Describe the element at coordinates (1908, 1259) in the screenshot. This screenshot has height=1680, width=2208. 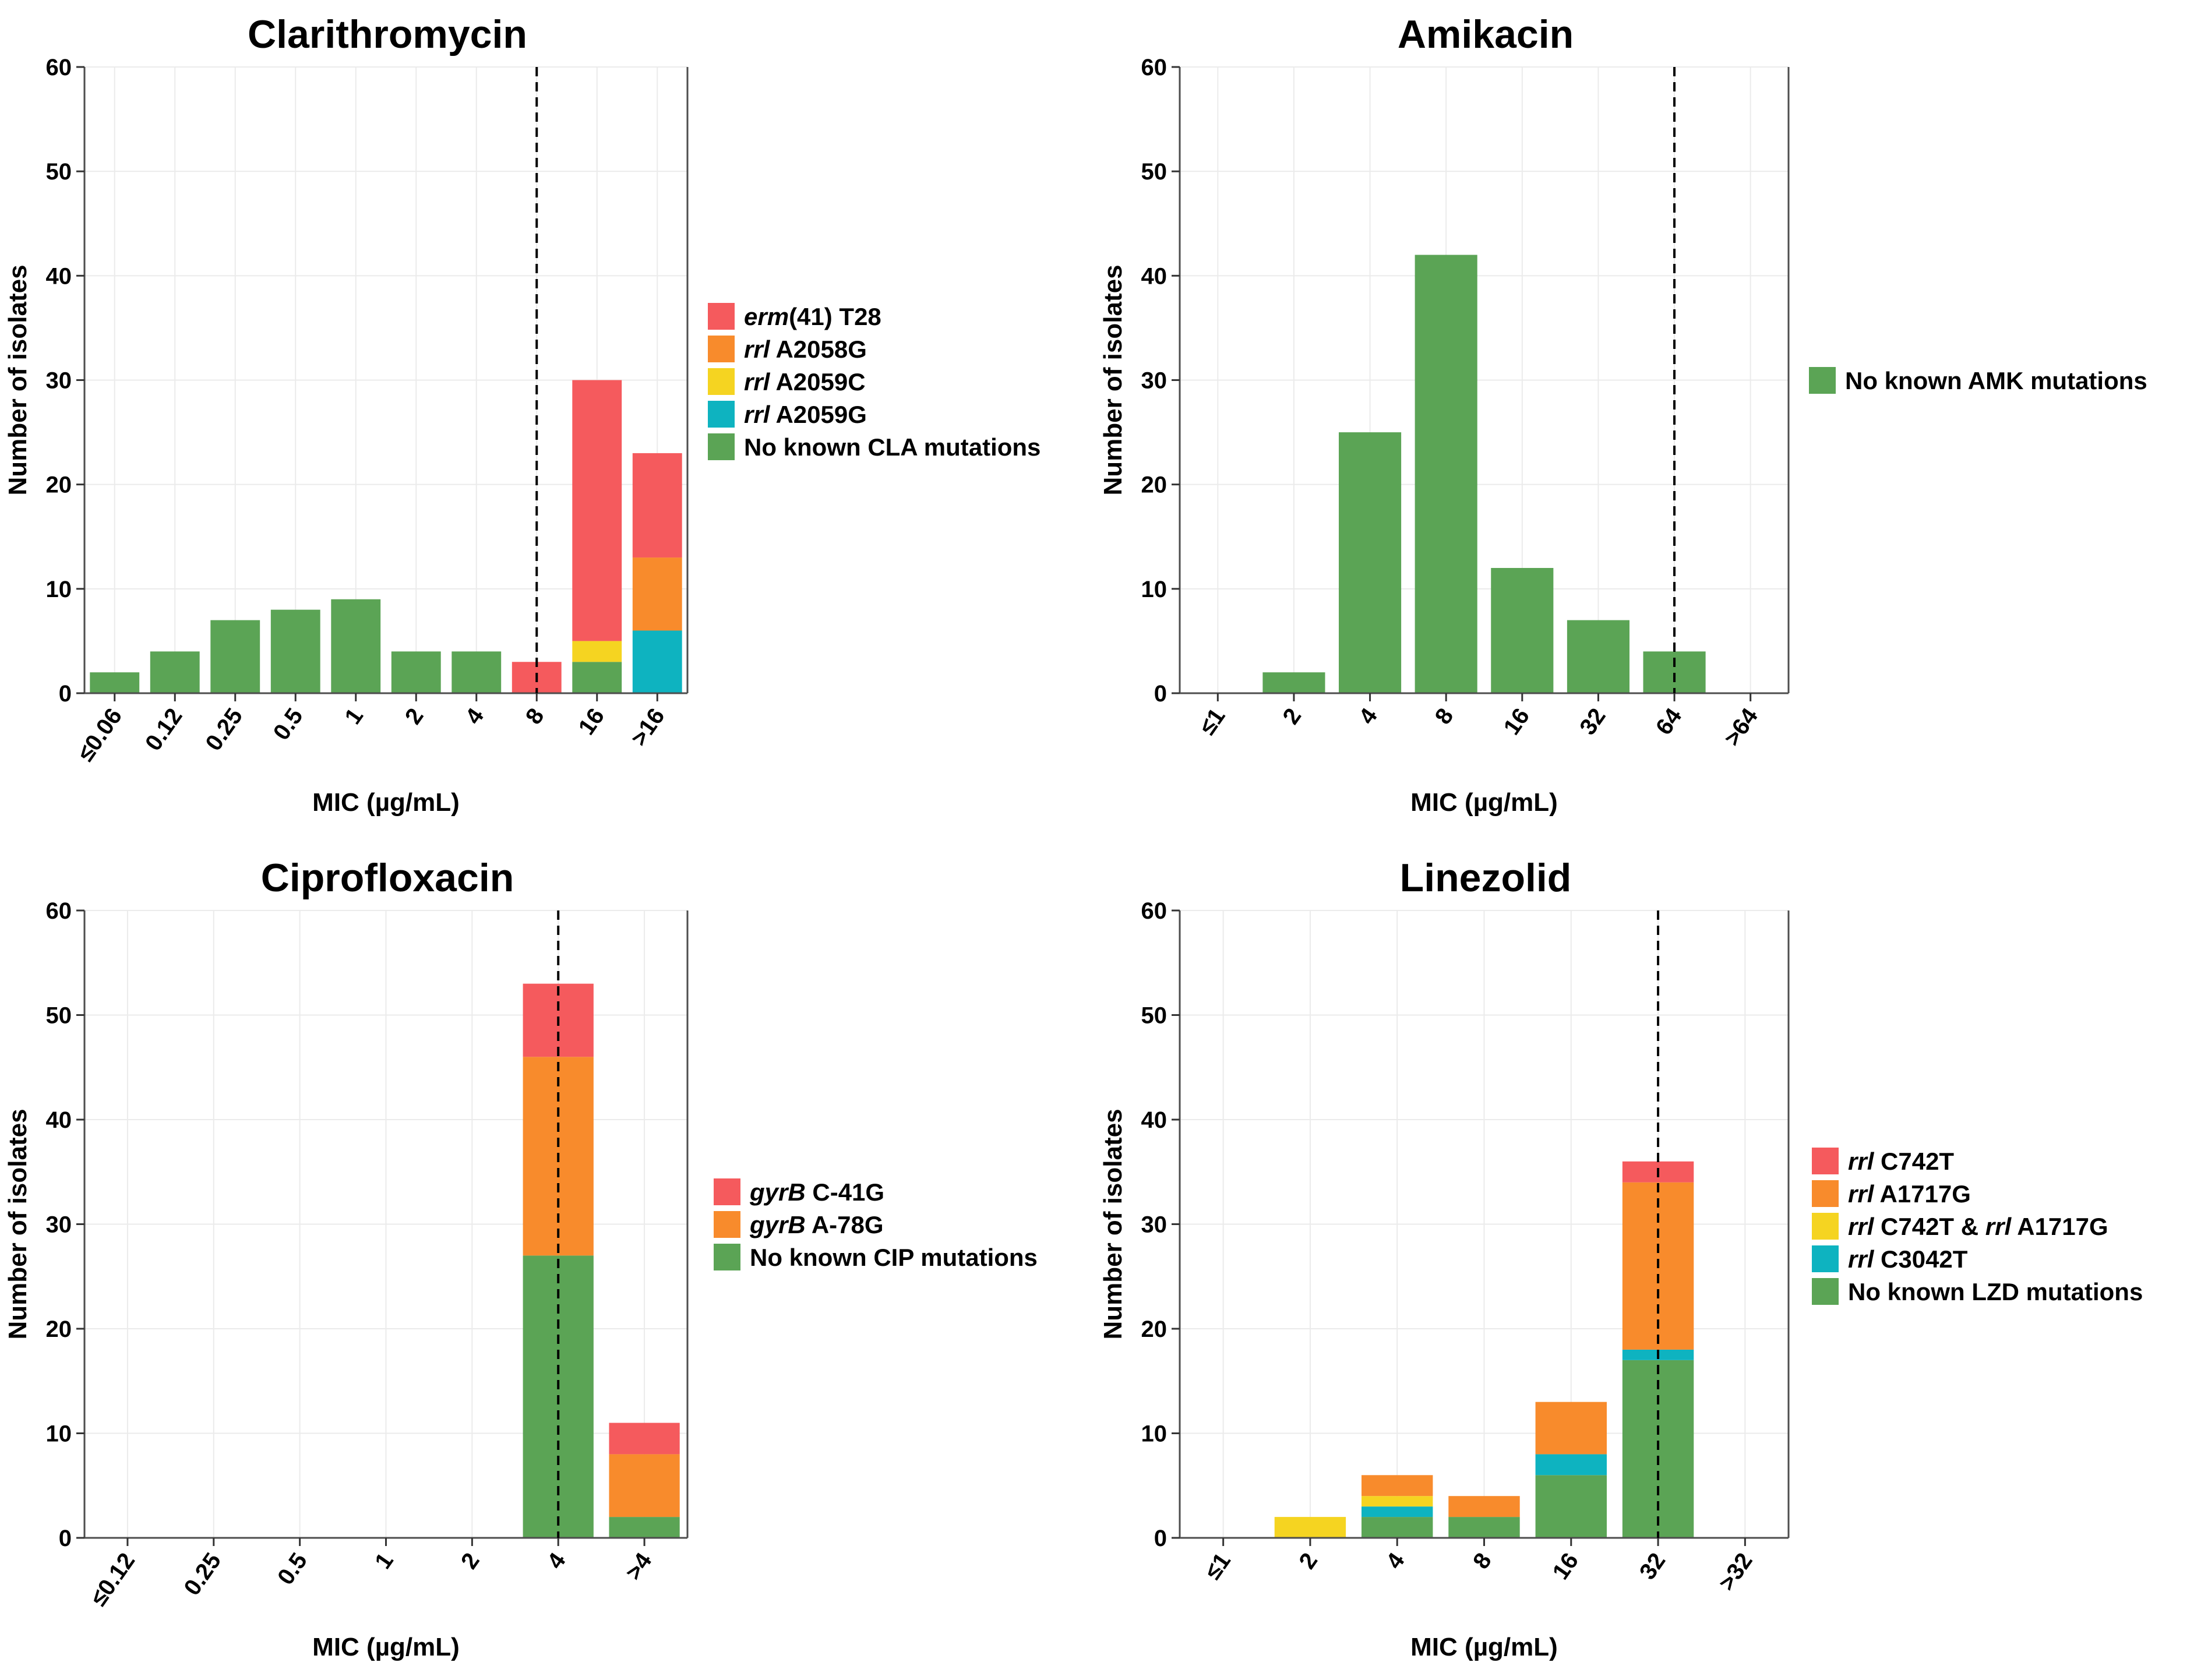
I see `legend-label: rrl C3042T` at that location.